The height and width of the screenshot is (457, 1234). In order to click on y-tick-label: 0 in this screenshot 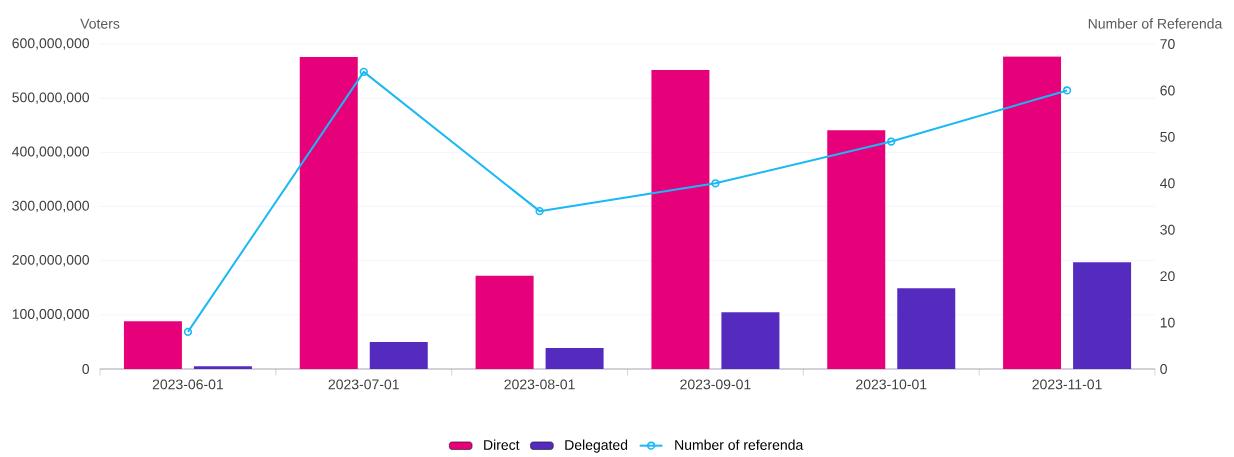, I will do `click(86, 369)`.